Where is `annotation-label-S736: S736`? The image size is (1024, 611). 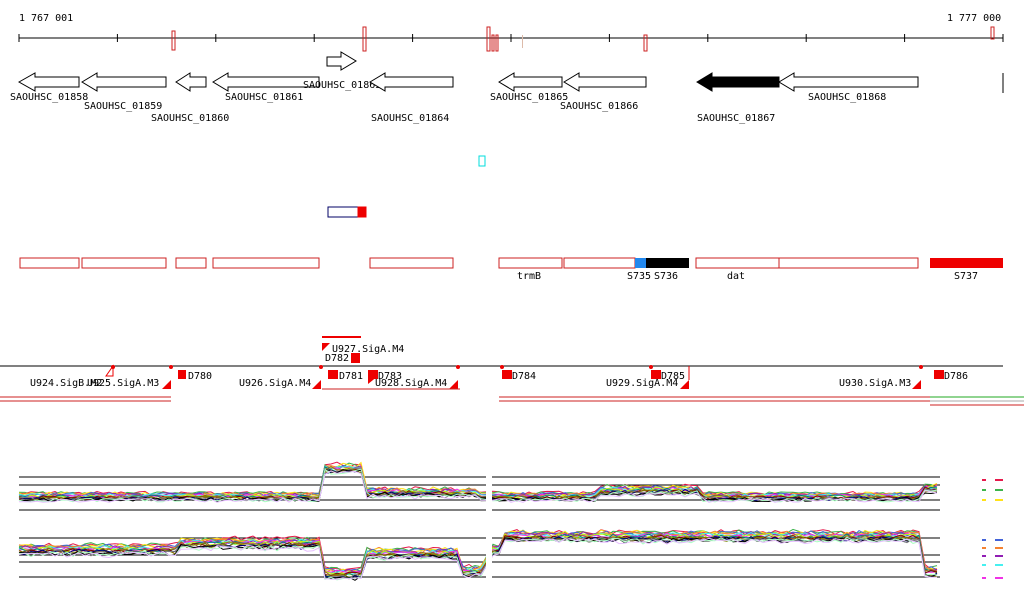
annotation-label-S736: S736 is located at coordinates (666, 276).